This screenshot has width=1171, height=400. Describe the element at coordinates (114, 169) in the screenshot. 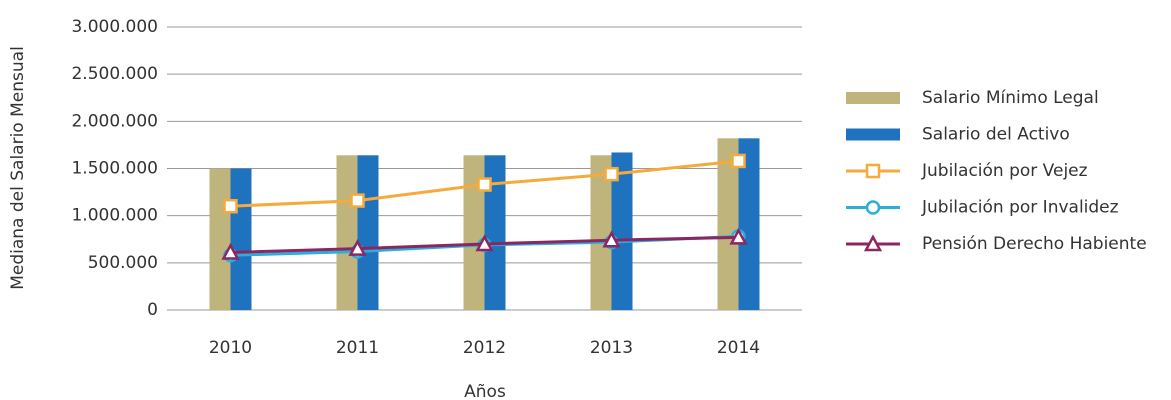

I see `y-tick-label: 1.500.000` at that location.